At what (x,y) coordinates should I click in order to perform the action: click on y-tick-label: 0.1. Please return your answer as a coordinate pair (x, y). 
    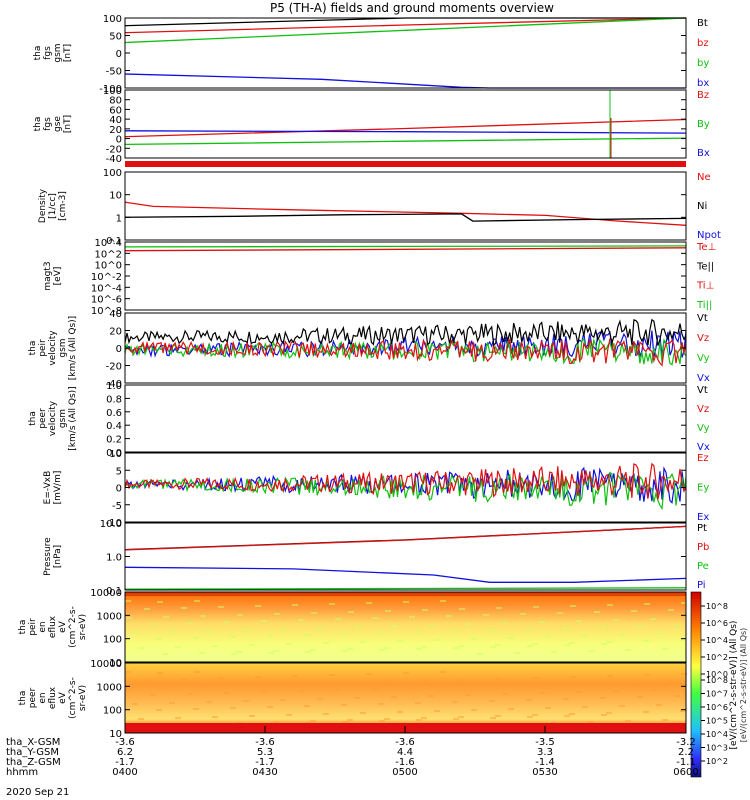
    Looking at the image, I should click on (114, 591).